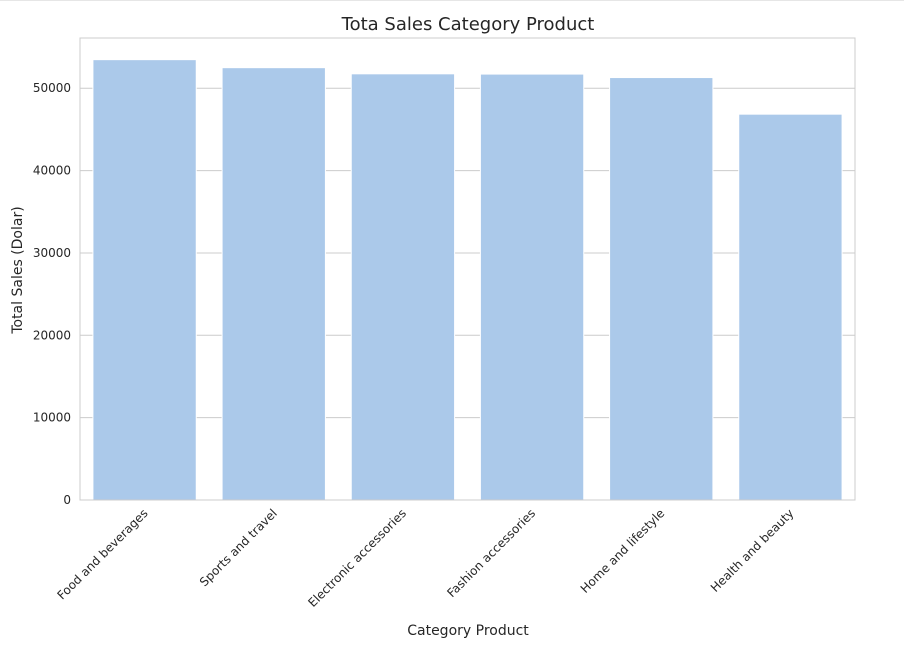 The image size is (904, 646). What do you see at coordinates (238, 547) in the screenshot?
I see `x-tick-label: Sports and travel` at bounding box center [238, 547].